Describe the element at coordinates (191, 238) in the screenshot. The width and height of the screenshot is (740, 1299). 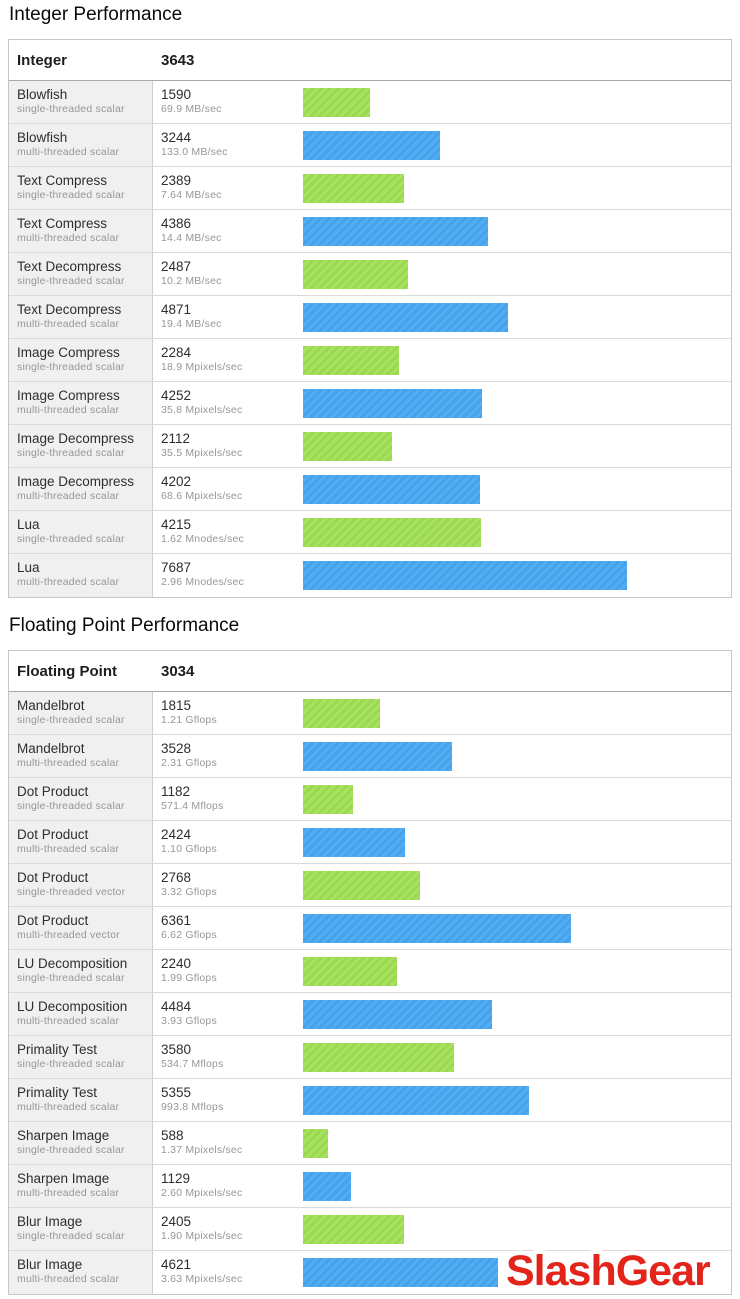
I see `score-rate: 14.4 MB/sec` at that location.